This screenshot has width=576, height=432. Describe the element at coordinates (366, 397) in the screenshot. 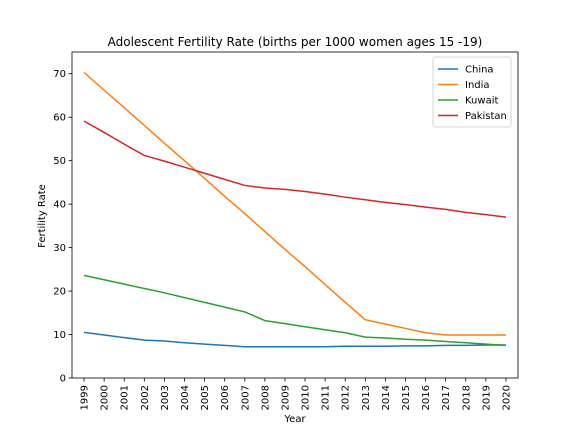

I see `x-tick-label: 2013` at that location.